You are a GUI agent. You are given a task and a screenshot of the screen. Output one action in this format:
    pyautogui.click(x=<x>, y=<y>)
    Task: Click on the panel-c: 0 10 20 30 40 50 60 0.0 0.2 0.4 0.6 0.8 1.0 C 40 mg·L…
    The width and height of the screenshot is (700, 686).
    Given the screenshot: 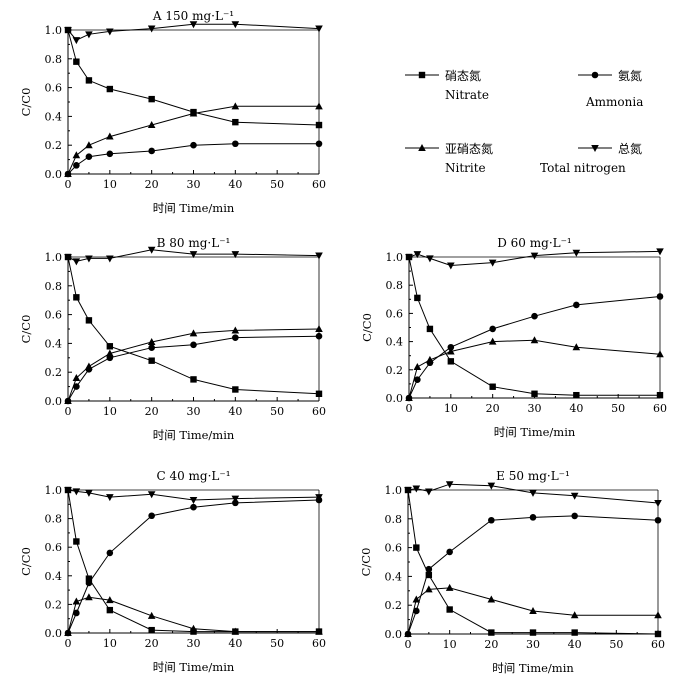 What is the action you would take?
    pyautogui.click(x=172, y=571)
    